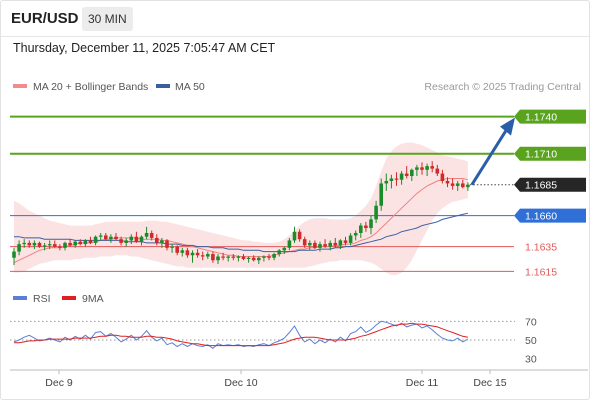 Image resolution: width=590 pixels, height=400 pixels. I want to click on rsi-tick-70: 70, so click(531, 322).